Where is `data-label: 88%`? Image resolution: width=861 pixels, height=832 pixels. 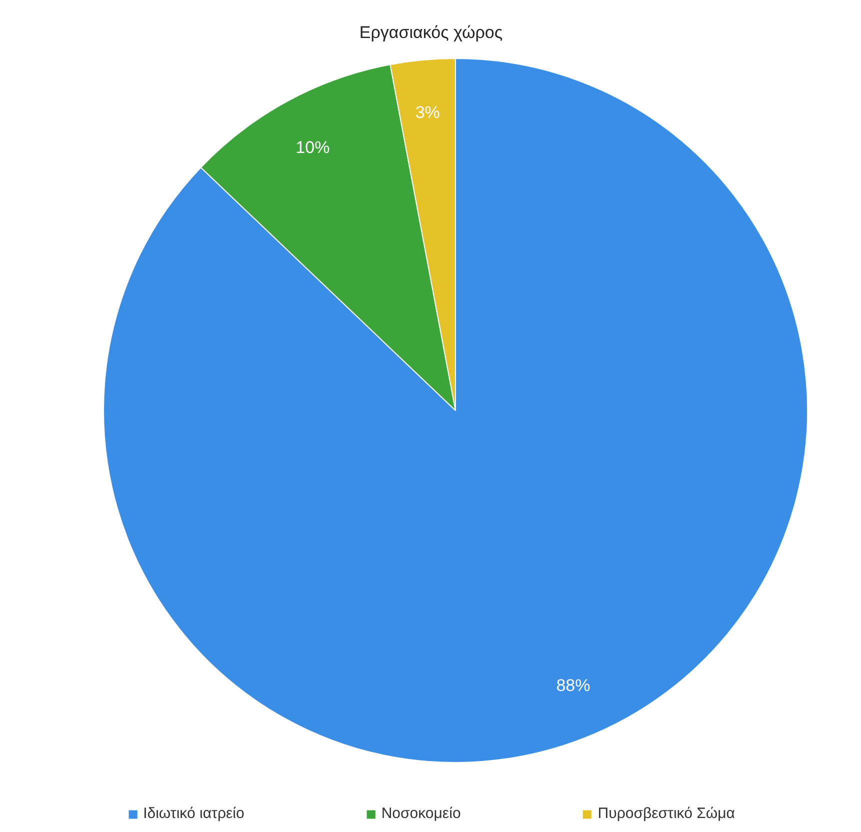
data-label: 88% is located at coordinates (573, 686).